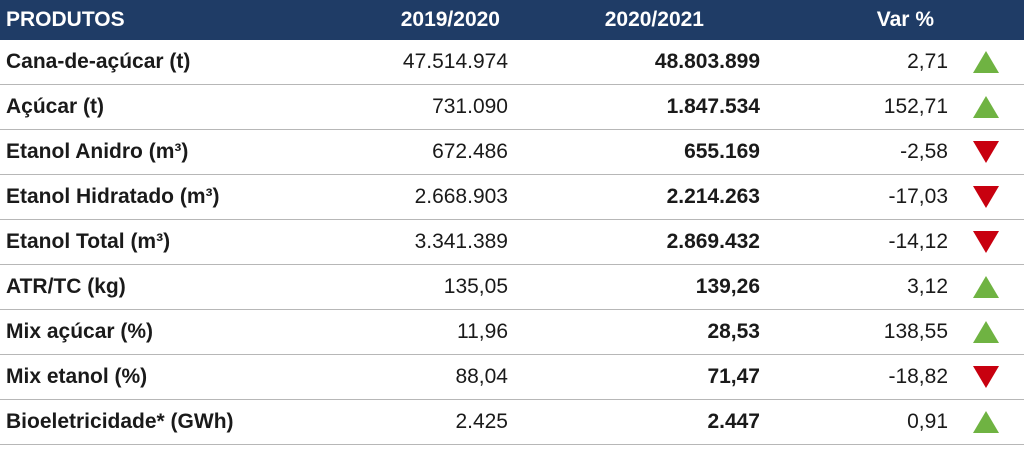 The width and height of the screenshot is (1024, 450). Describe the element at coordinates (927, 286) in the screenshot. I see `row-variation: 3,12` at that location.